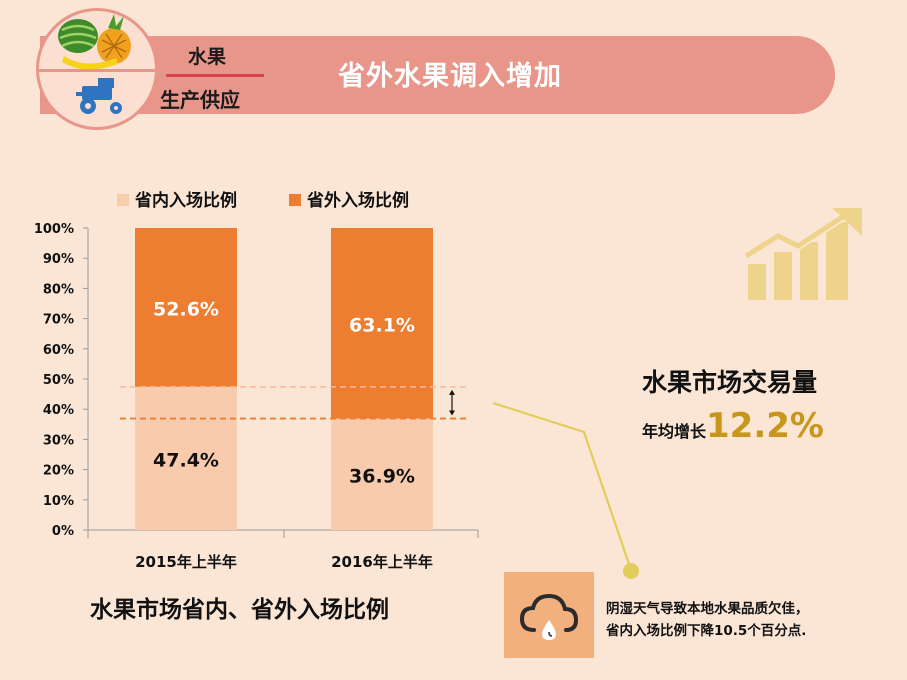 Image resolution: width=907 pixels, height=680 pixels. I want to click on y-tick-label: 0%, so click(63, 531).